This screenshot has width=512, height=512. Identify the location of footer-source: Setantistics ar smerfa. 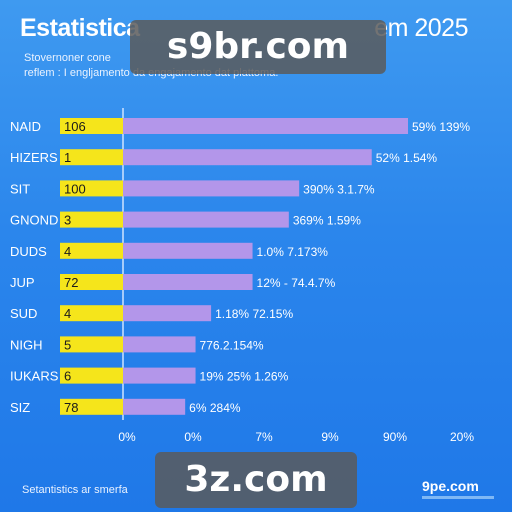
(75, 490).